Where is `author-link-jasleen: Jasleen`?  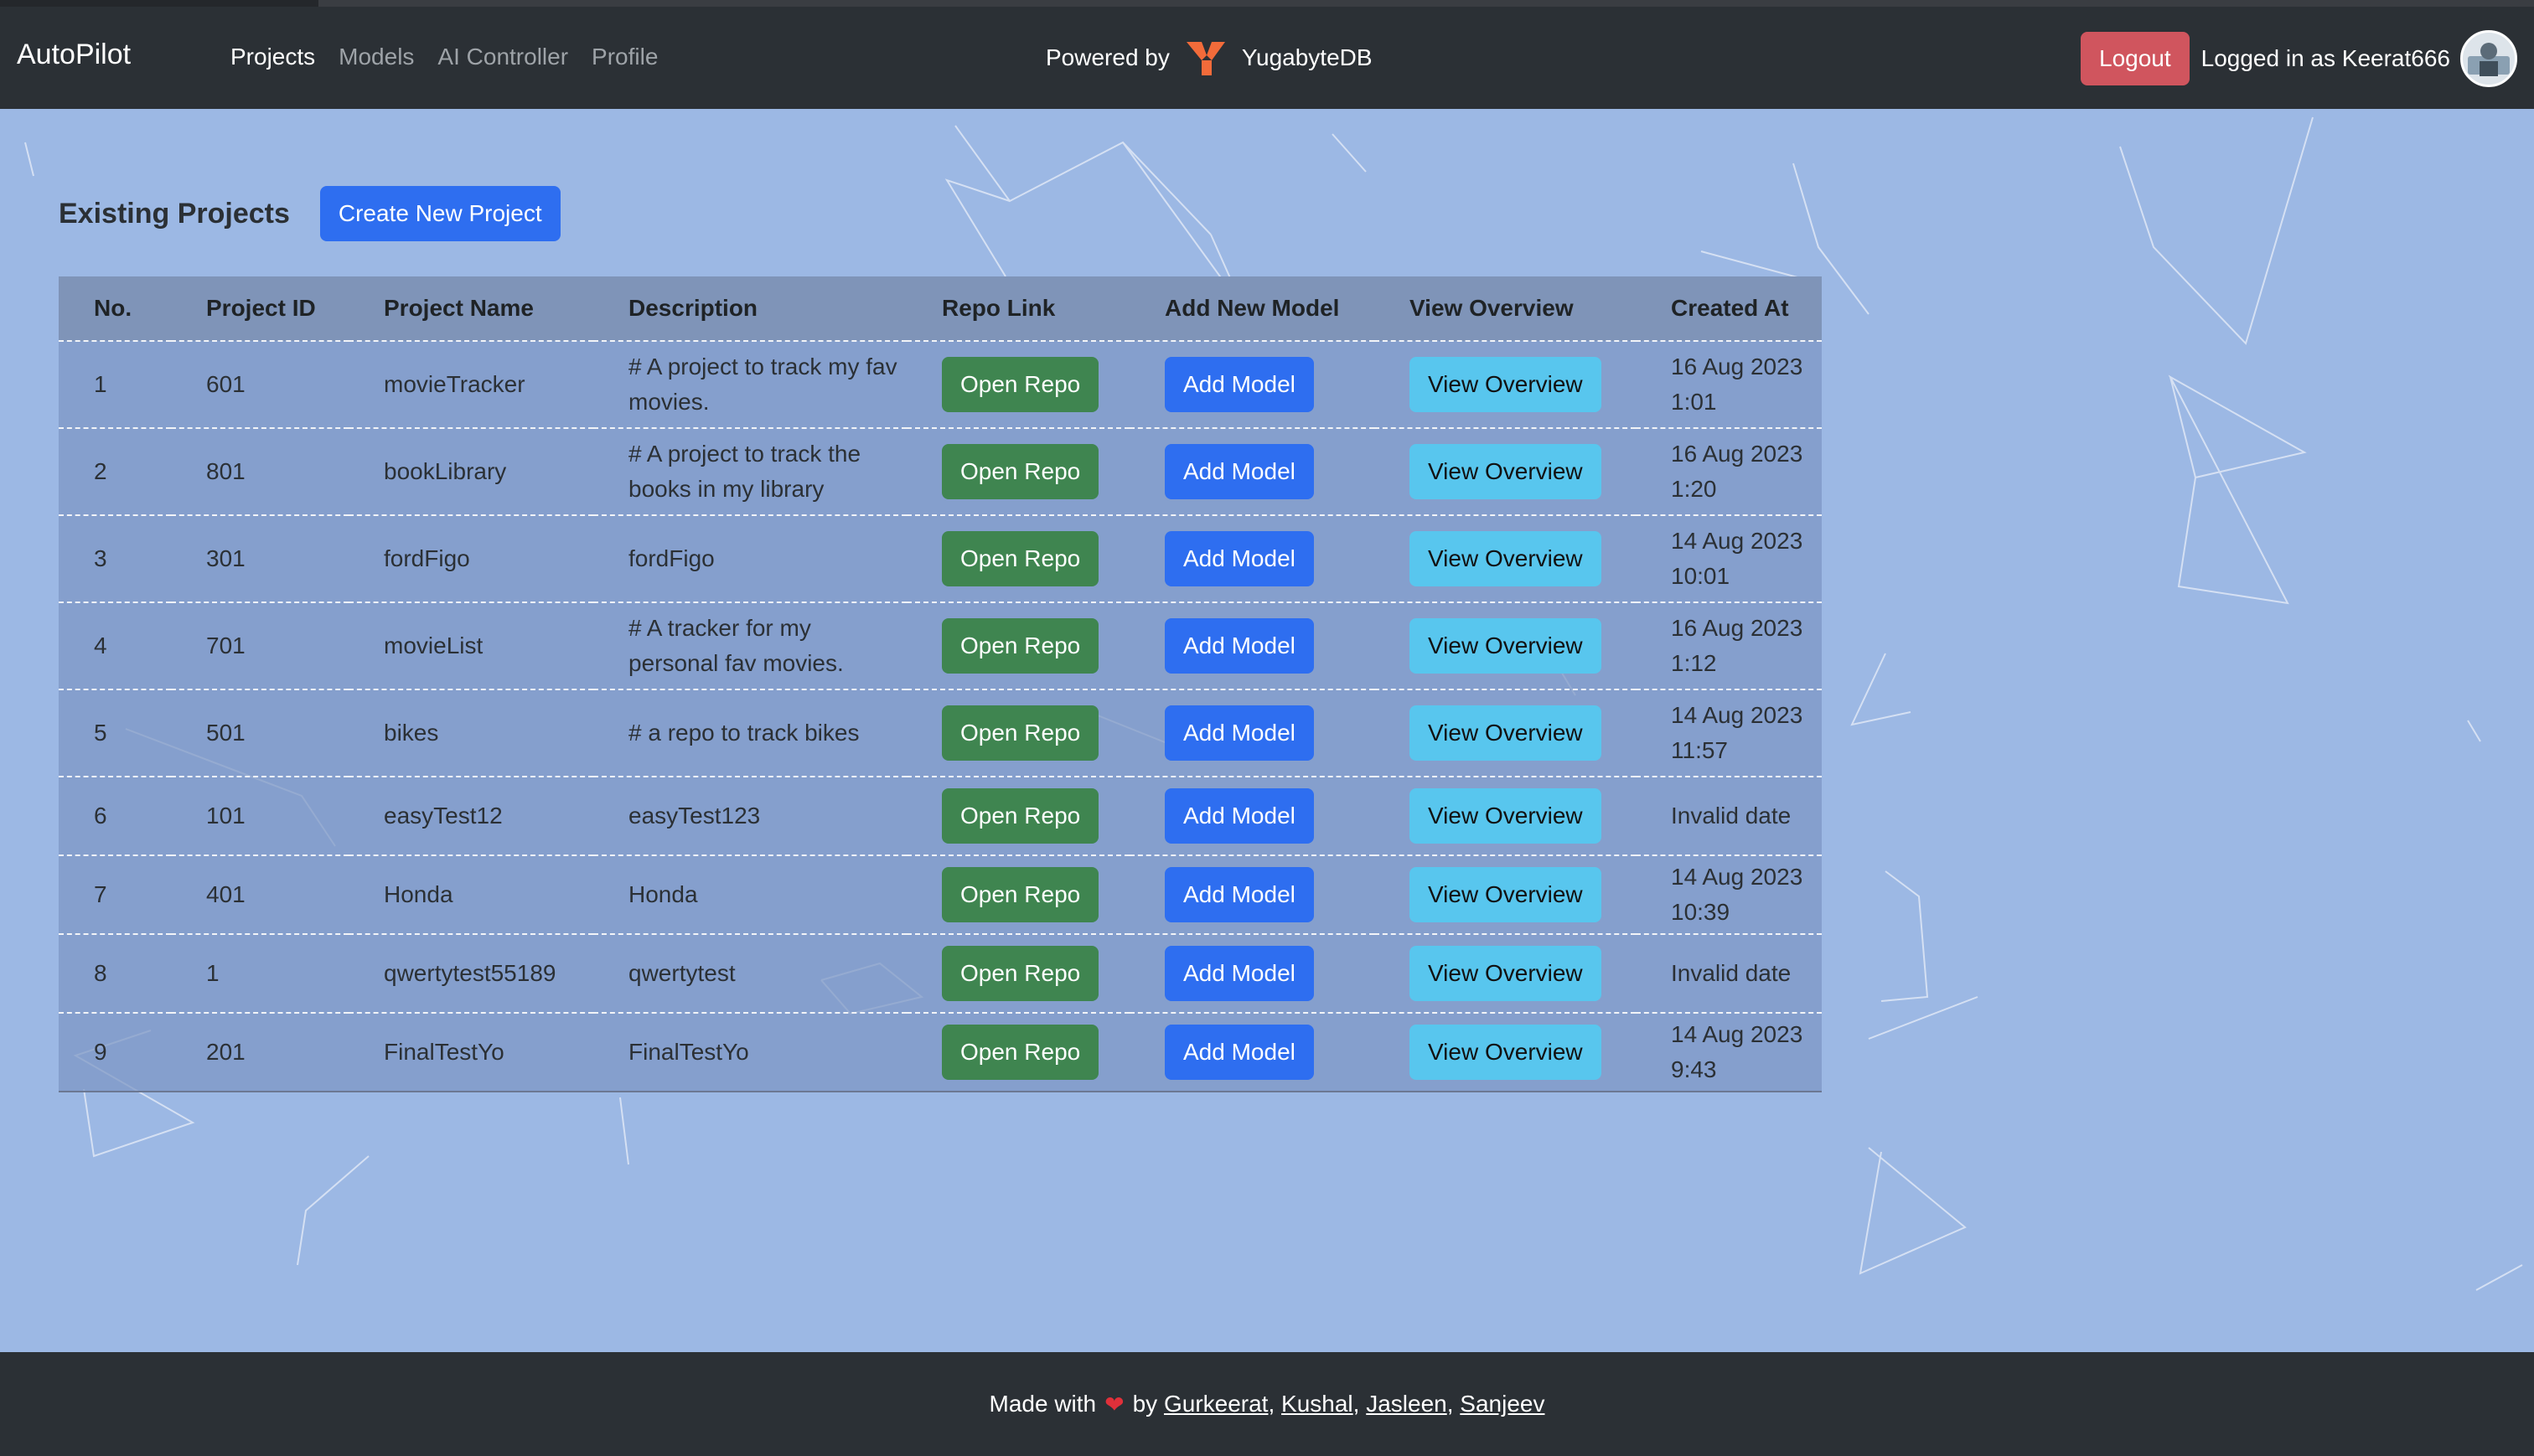 author-link-jasleen: Jasleen is located at coordinates (1406, 1404).